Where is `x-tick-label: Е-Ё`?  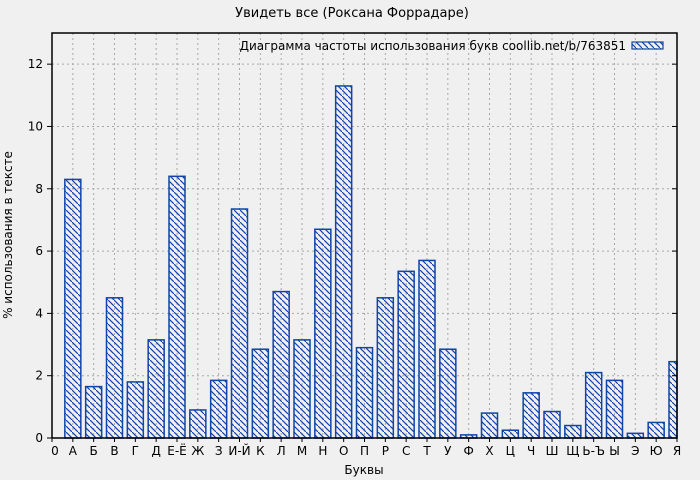 x-tick-label: Е-Ё is located at coordinates (177, 450).